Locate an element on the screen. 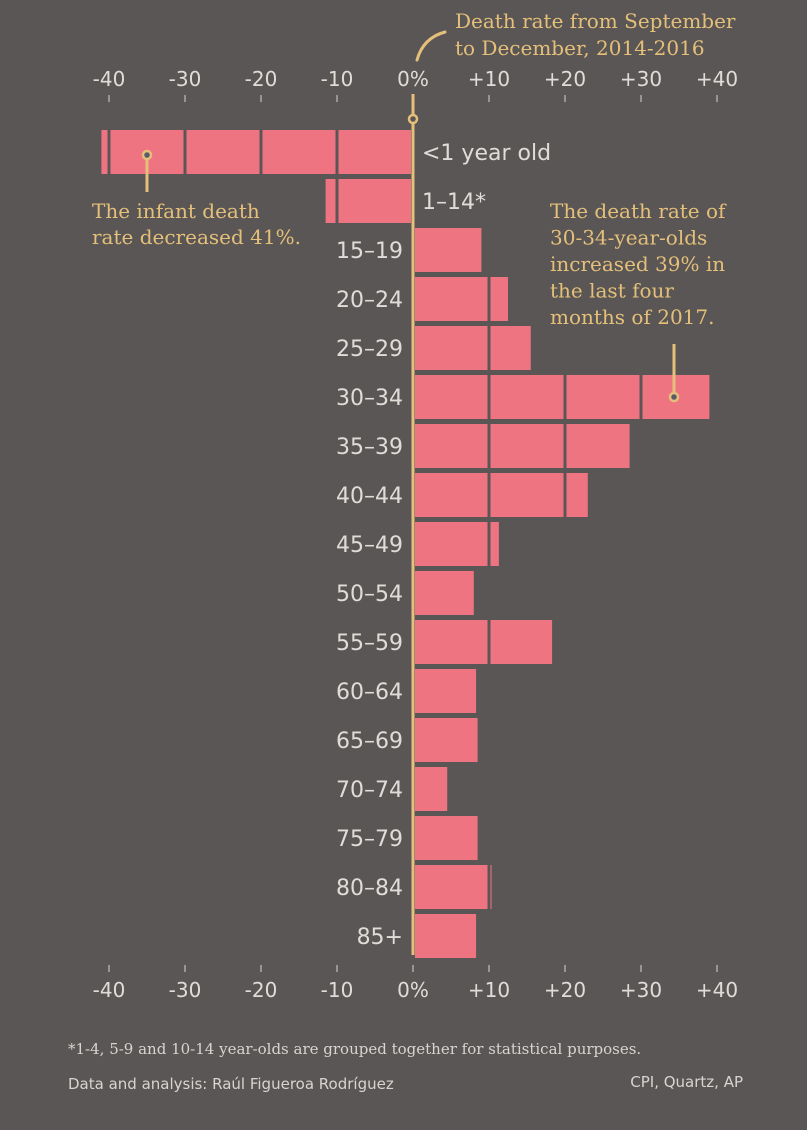  bottom-tick-label: -30 is located at coordinates (185, 990).